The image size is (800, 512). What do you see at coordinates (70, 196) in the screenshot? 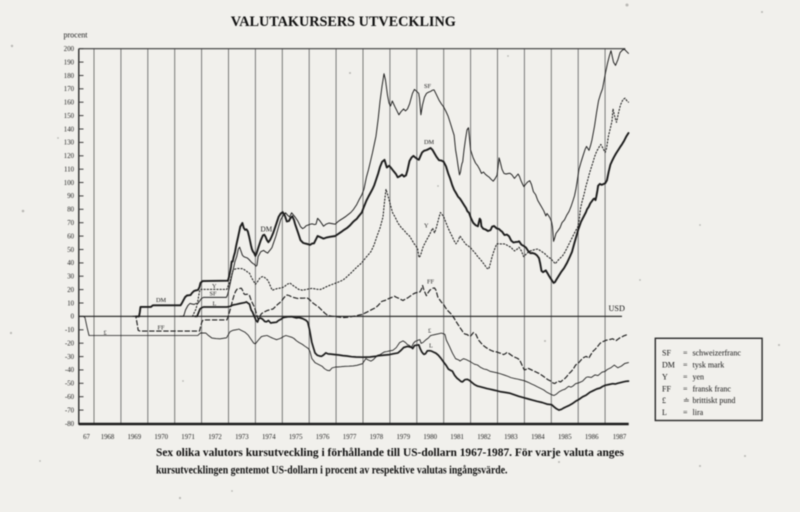
I see `svg-text: 90` at bounding box center [70, 196].